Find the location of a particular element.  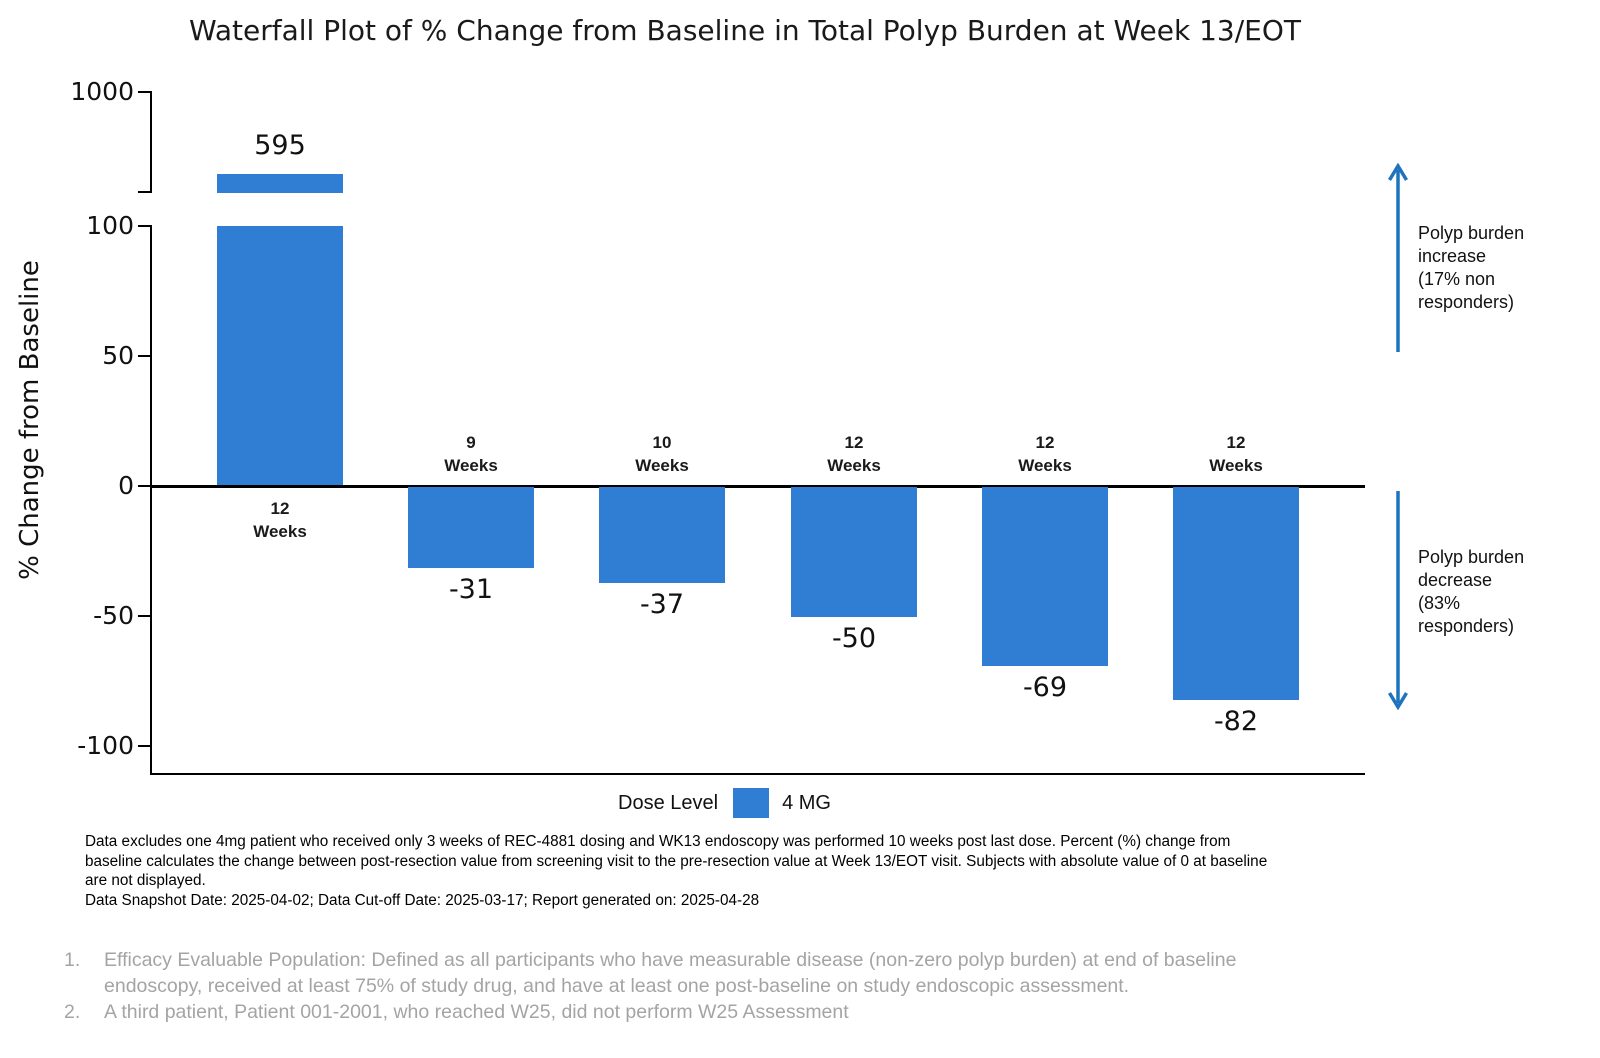

week-number: 9 is located at coordinates (471, 442).